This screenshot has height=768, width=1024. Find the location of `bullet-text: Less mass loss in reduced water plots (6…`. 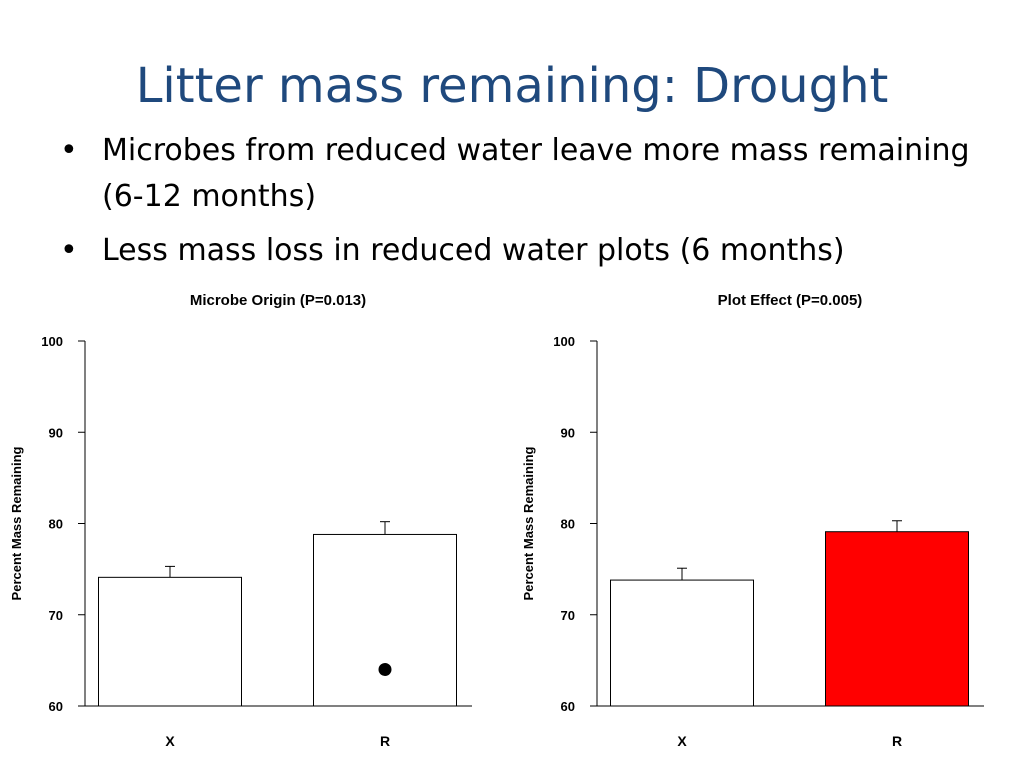

bullet-text: Less mass loss in reduced water plots (6… is located at coordinates (473, 250).